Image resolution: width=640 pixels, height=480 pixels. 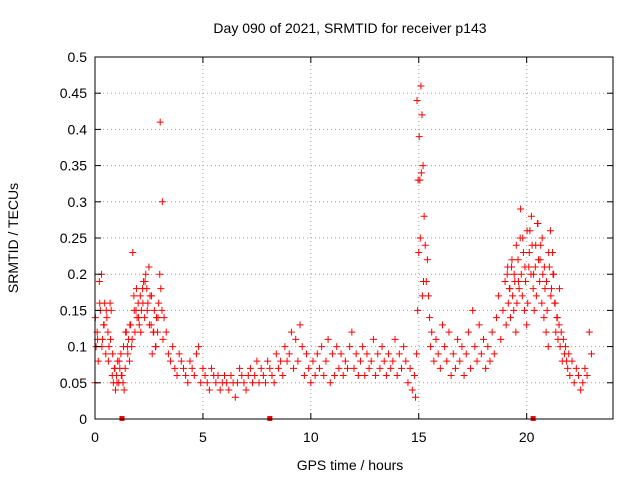 I want to click on y-tick-label: 0.35, so click(x=73, y=166).